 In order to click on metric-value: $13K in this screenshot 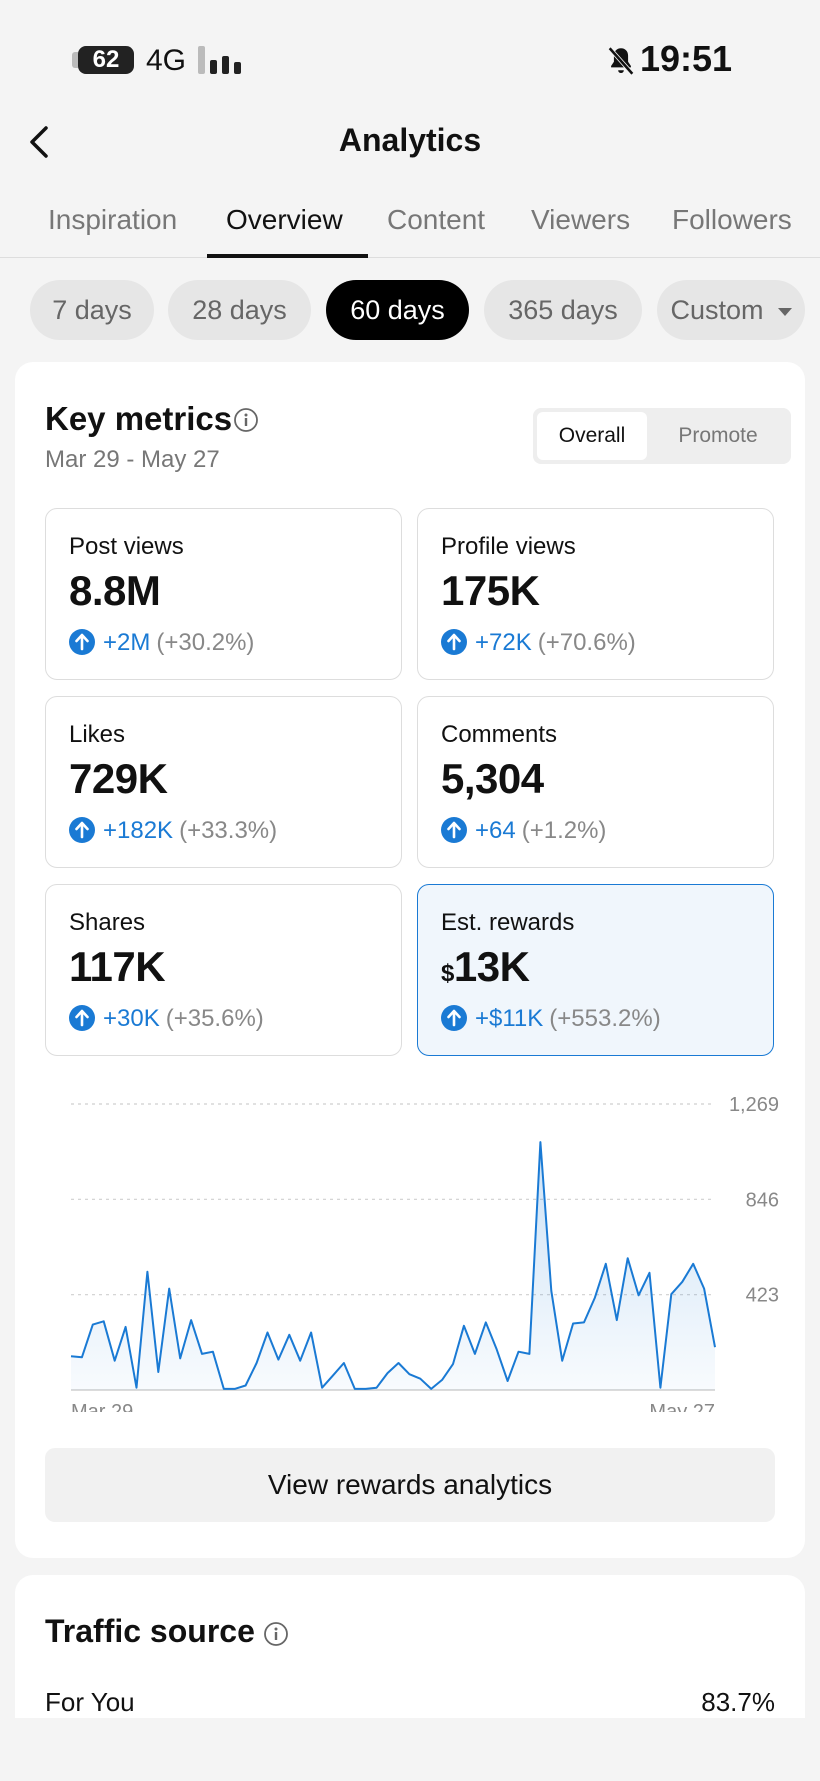, I will do `click(485, 967)`.